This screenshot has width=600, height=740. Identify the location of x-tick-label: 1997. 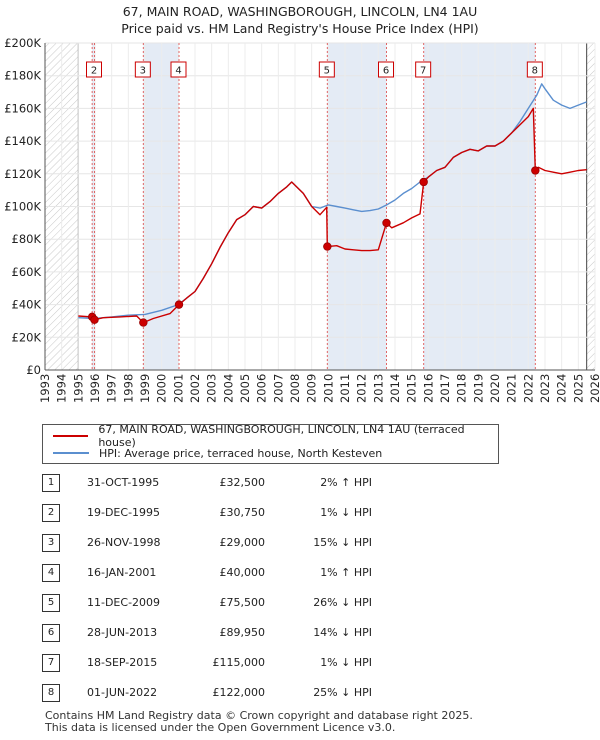
(112, 388).